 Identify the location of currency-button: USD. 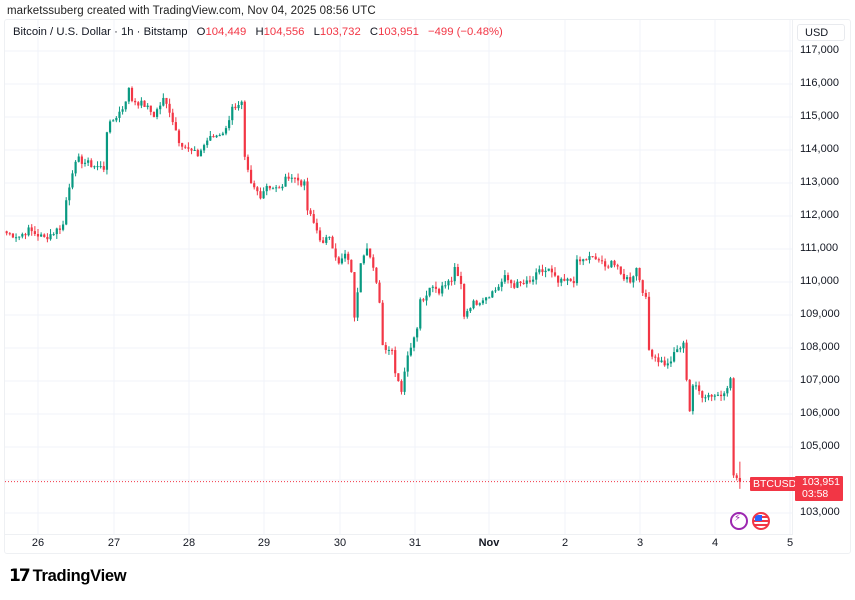
(821, 32).